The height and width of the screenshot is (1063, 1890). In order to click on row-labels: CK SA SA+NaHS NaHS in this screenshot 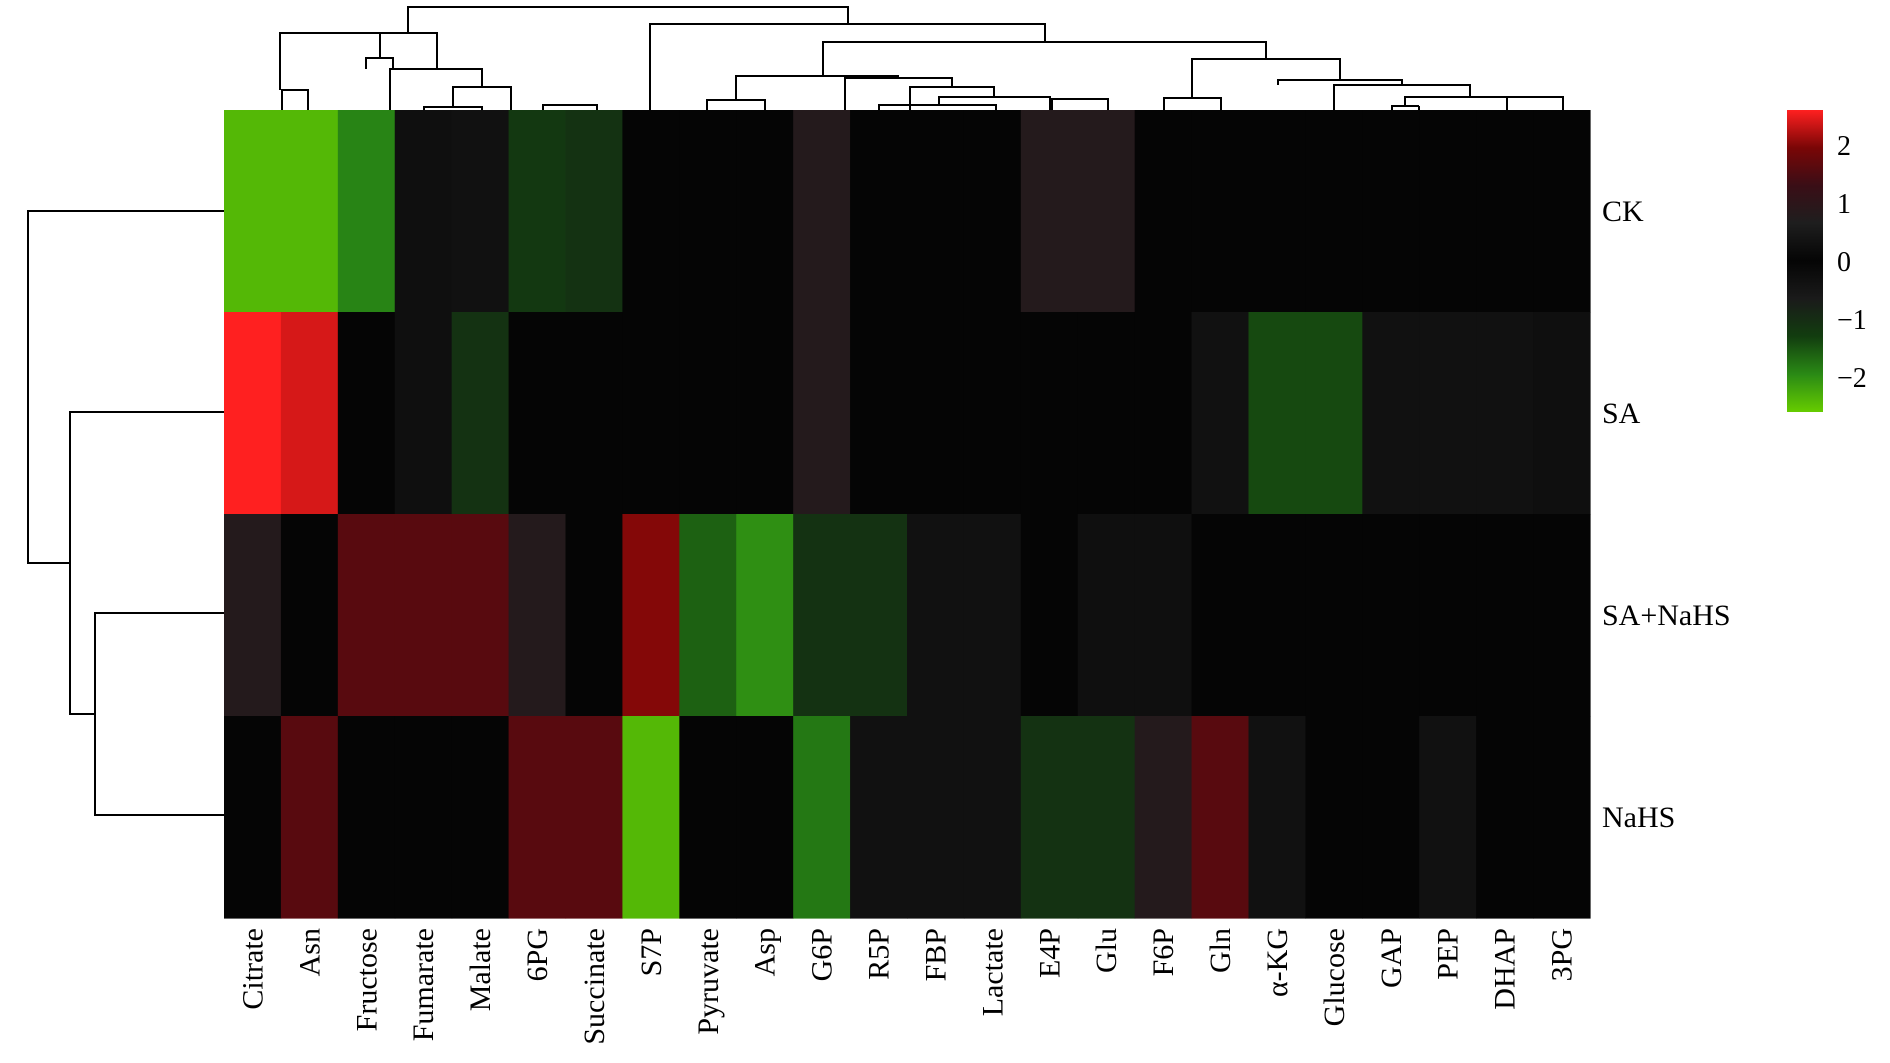, I will do `click(1666, 514)`.